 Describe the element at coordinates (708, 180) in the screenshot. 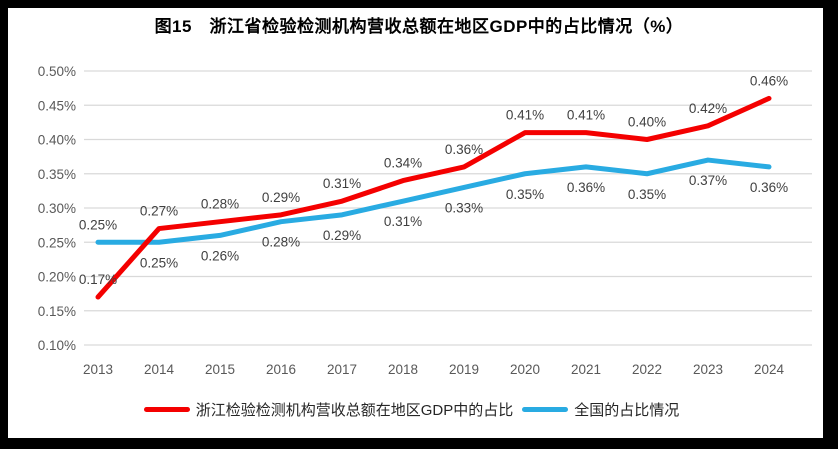

I see `data-label: 0.37%` at that location.